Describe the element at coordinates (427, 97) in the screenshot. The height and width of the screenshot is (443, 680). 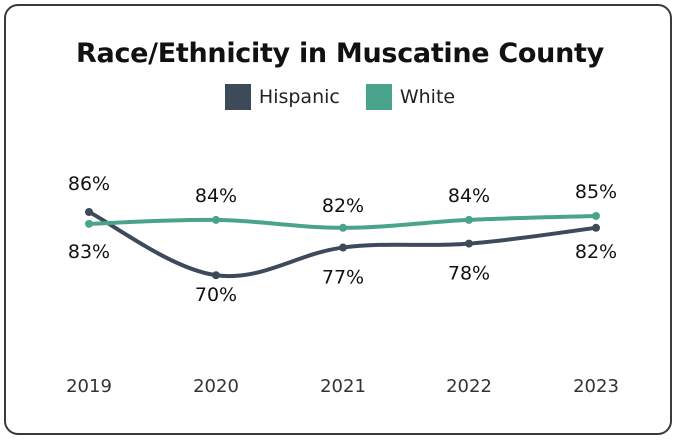
I see `legend-label-white: White` at that location.